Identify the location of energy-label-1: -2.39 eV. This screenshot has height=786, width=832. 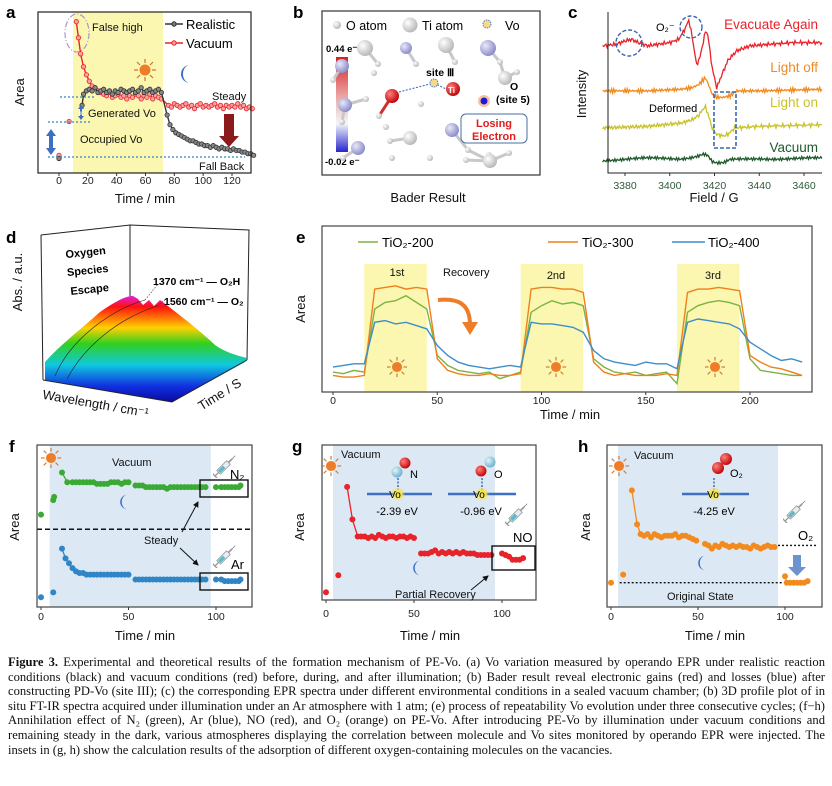
(397, 512).